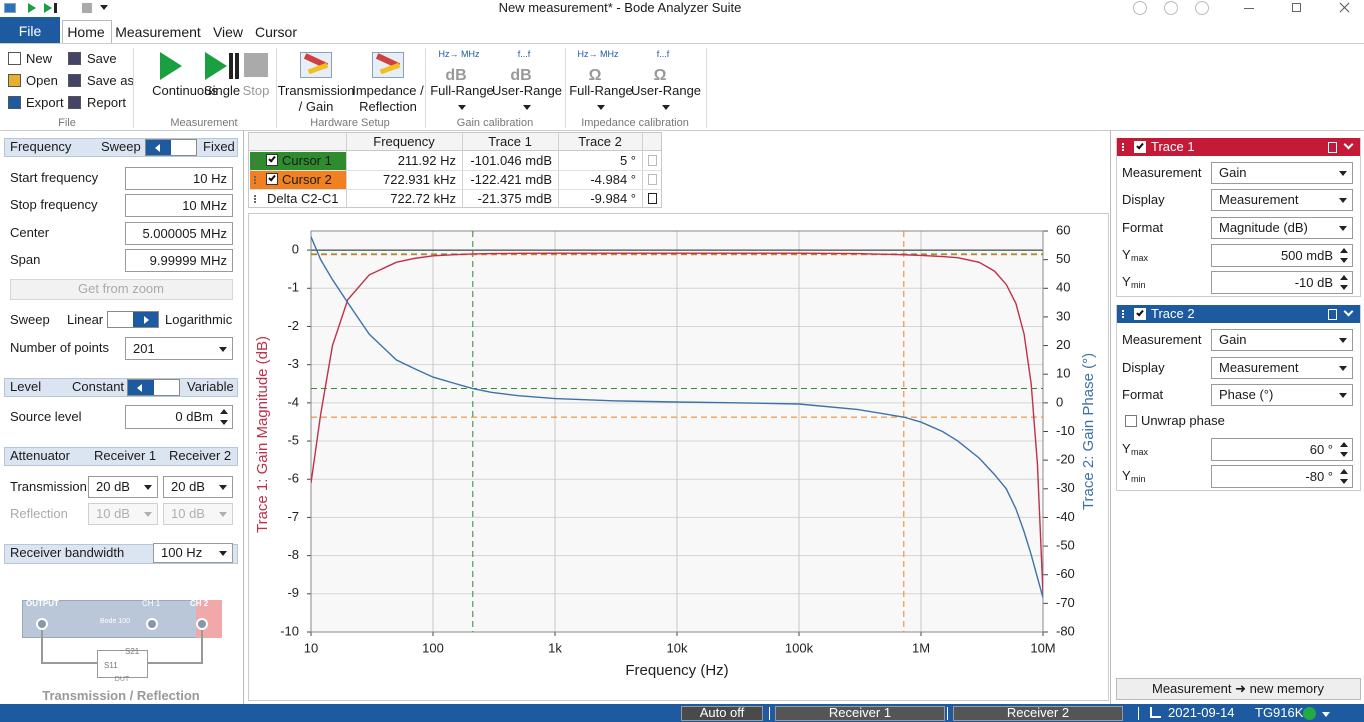 The width and height of the screenshot is (1364, 722). Describe the element at coordinates (511, 160) in the screenshot. I see `cursor-value: -101.046 mdB` at that location.